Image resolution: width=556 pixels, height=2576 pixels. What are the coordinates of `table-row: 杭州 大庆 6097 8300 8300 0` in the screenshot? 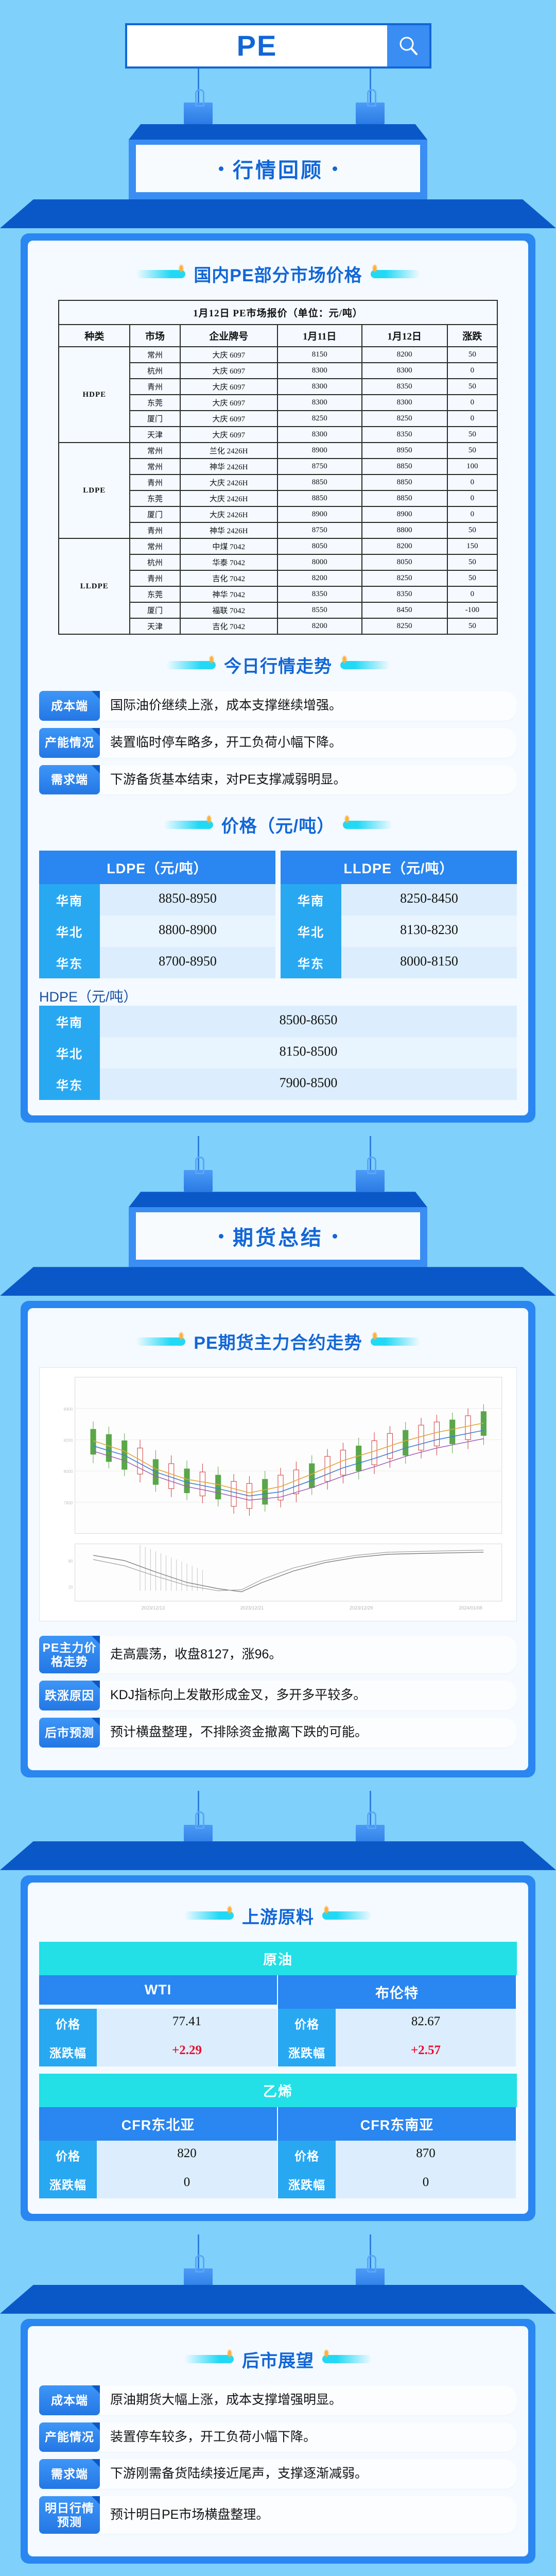 It's located at (278, 370).